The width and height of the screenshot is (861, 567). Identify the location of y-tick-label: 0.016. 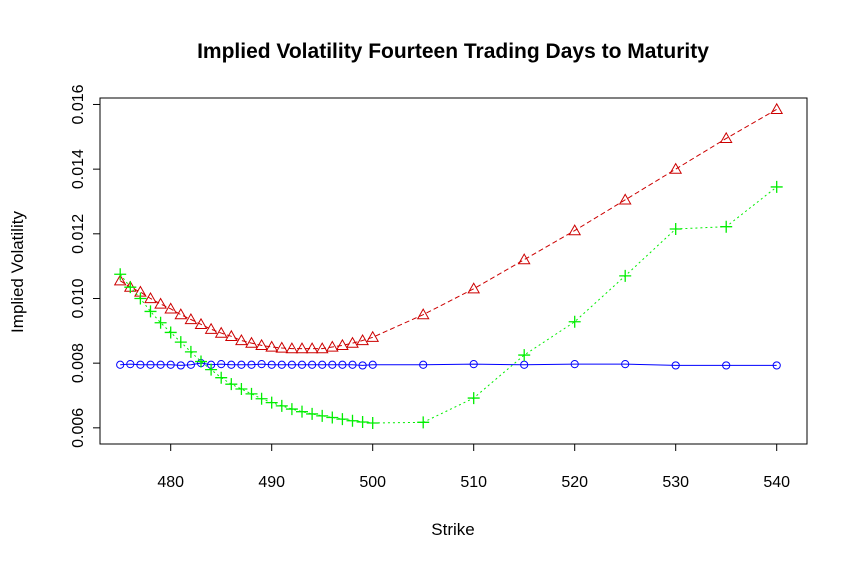
(78, 104).